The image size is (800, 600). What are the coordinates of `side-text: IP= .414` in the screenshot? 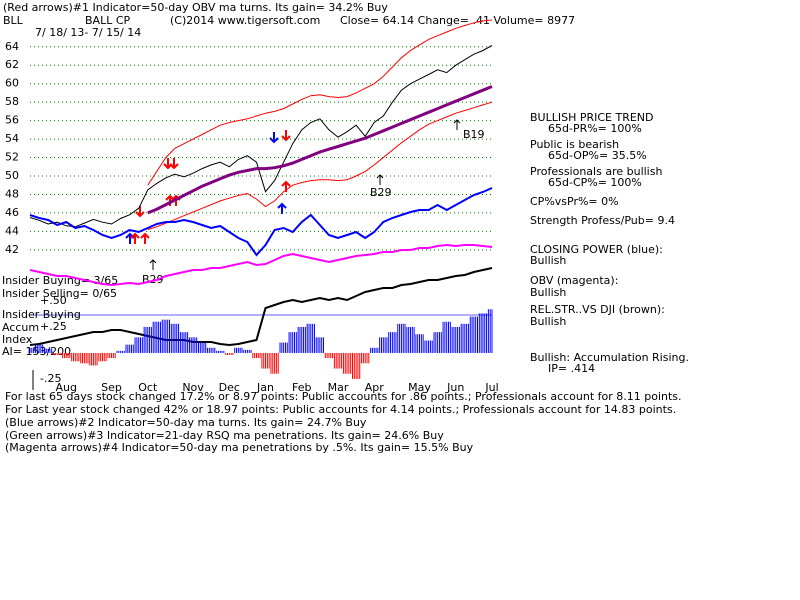 It's located at (571, 368).